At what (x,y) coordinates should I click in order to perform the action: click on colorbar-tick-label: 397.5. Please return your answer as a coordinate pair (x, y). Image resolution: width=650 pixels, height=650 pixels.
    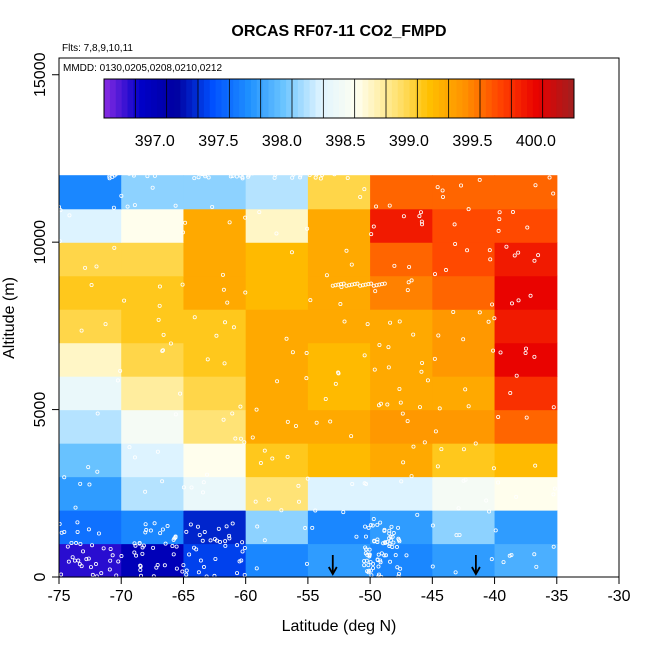
    Looking at the image, I should click on (218, 141).